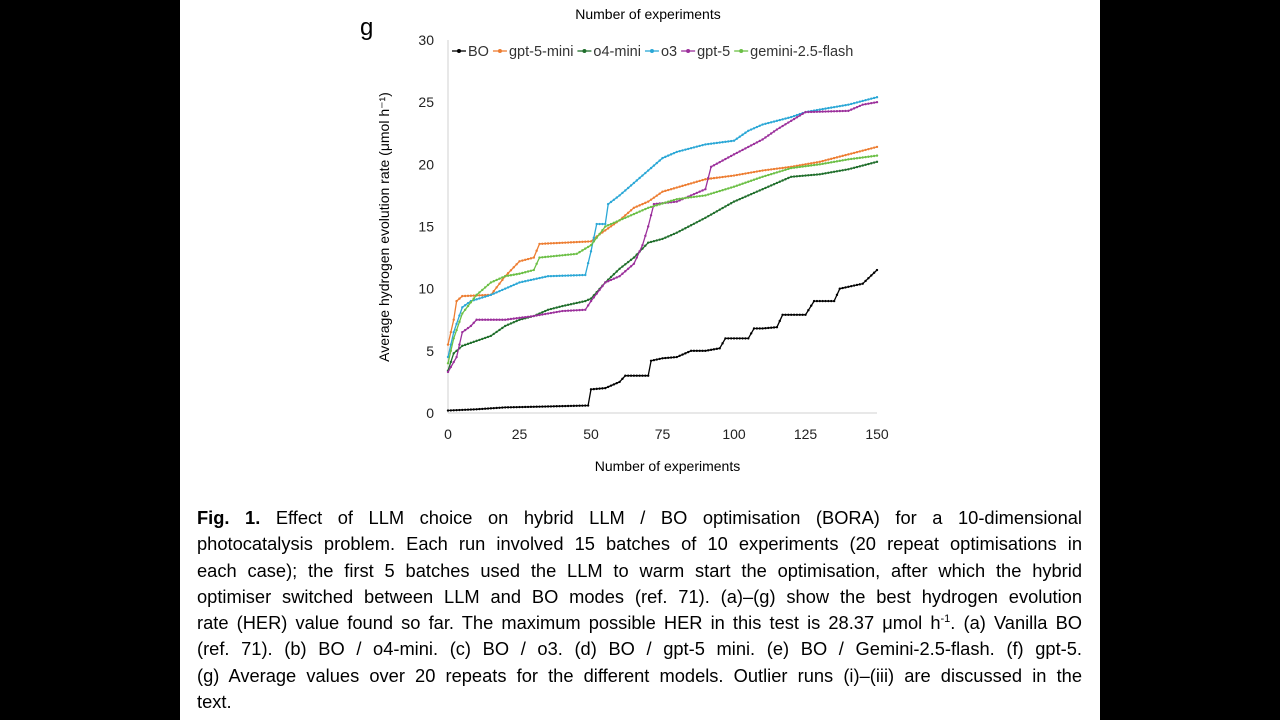  I want to click on y-tick-label: 0, so click(430, 413).